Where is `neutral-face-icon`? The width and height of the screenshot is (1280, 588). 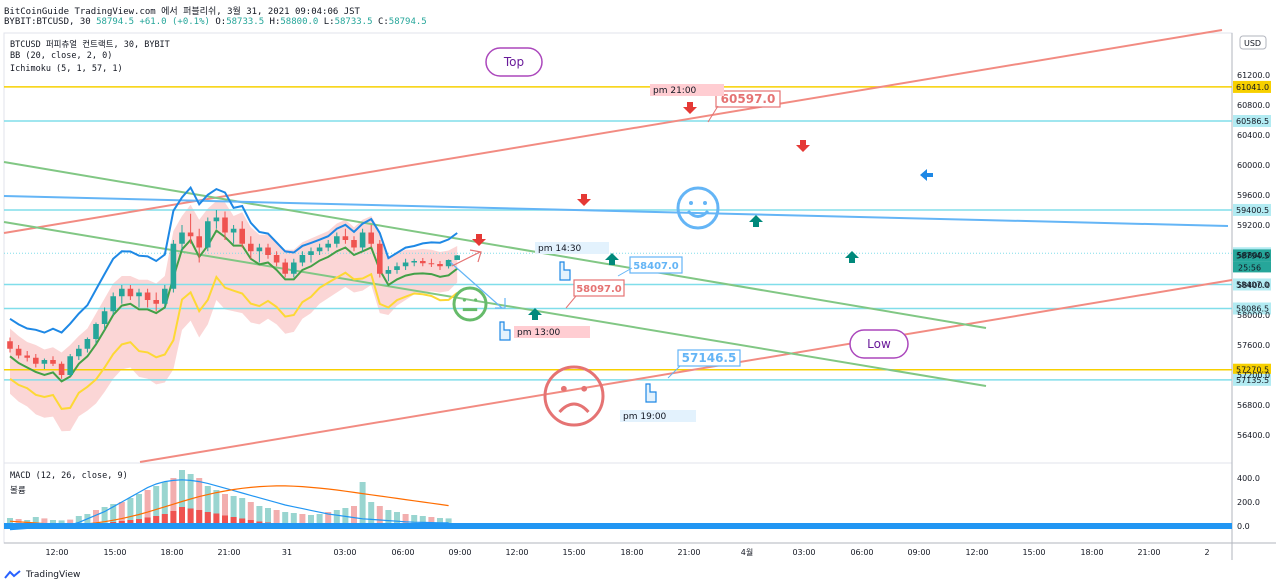
neutral-face-icon is located at coordinates (470, 304).